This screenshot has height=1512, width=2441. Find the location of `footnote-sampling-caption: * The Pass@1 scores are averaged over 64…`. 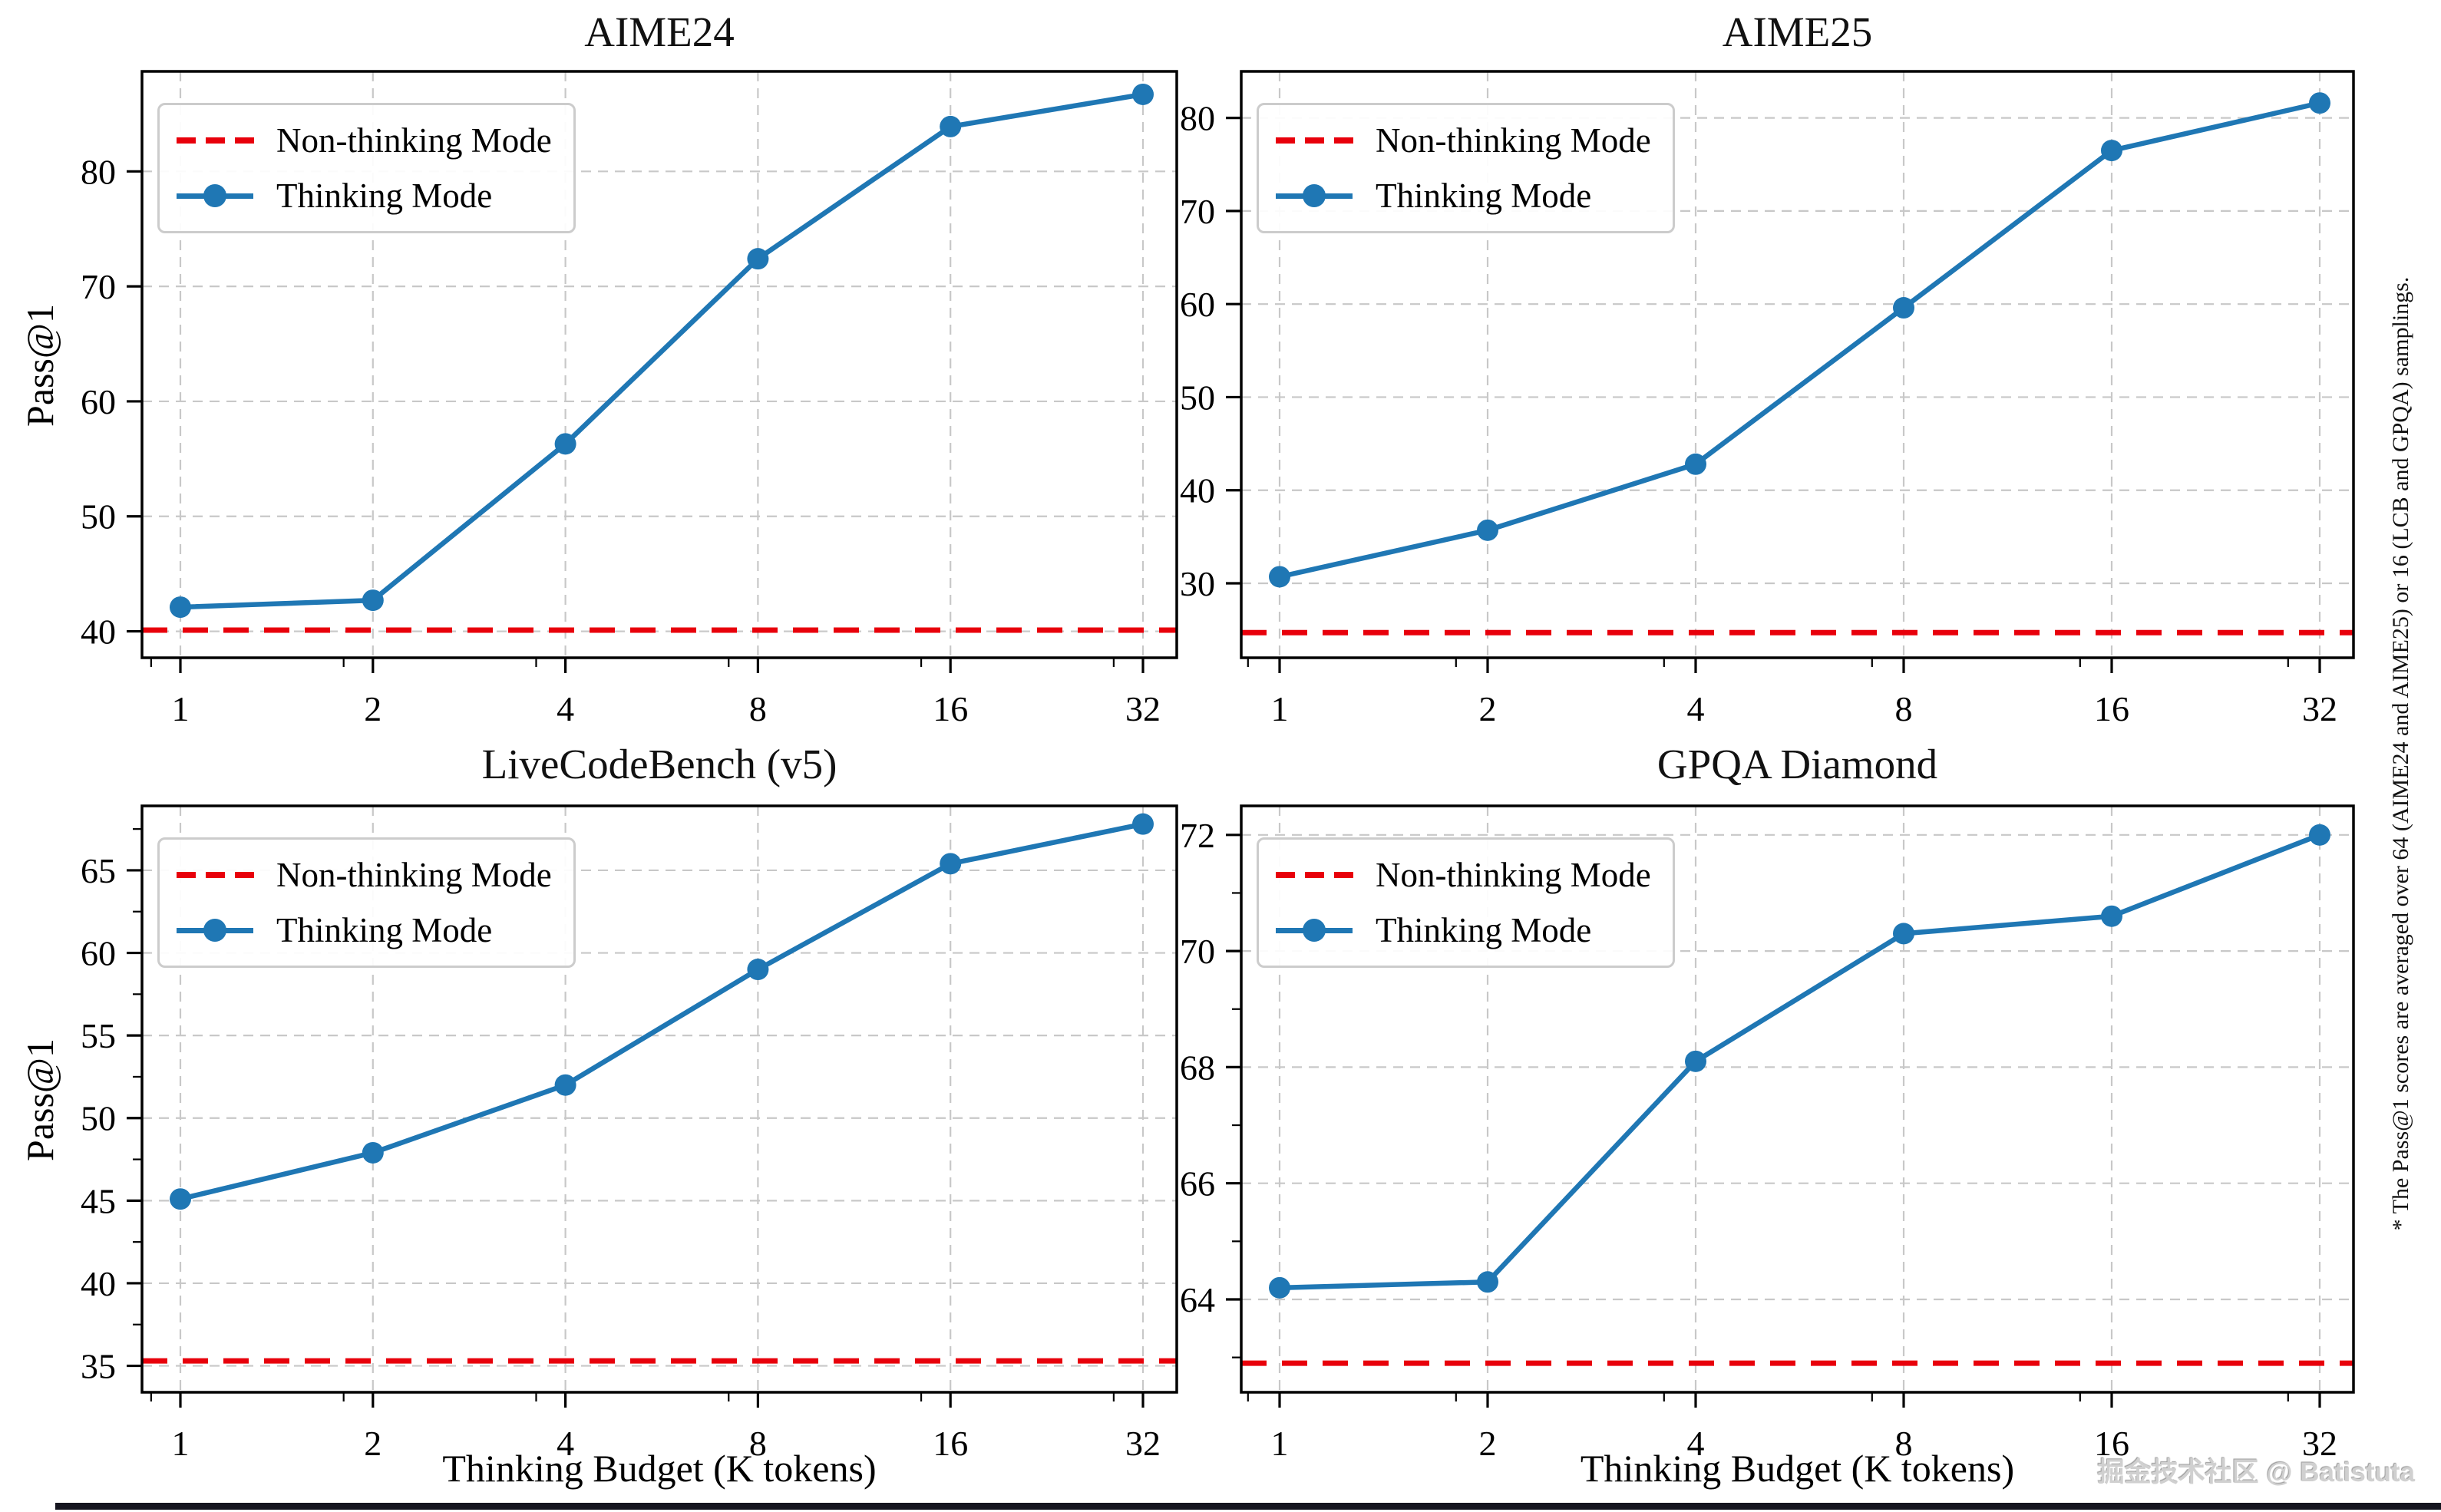

footnote-sampling-caption: * The Pass@1 scores are averaged over 64… is located at coordinates (2400, 754).